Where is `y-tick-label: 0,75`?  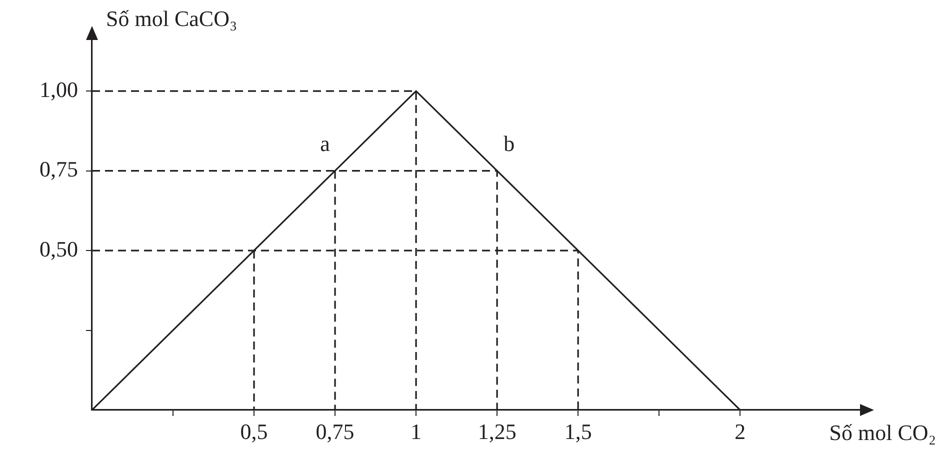 y-tick-label: 0,75 is located at coordinates (59, 169).